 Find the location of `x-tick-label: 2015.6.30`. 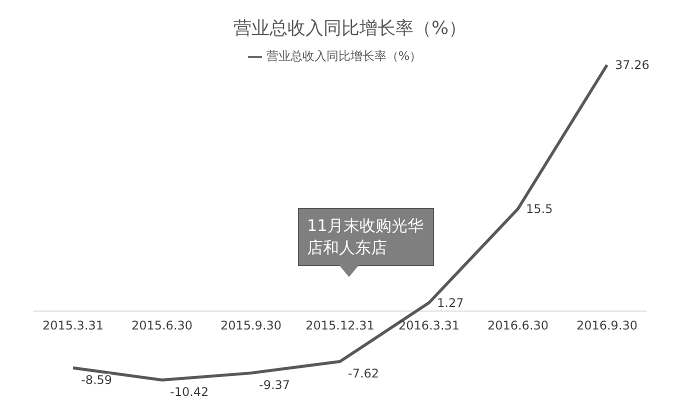

x-tick-label: 2015.6.30 is located at coordinates (162, 325).